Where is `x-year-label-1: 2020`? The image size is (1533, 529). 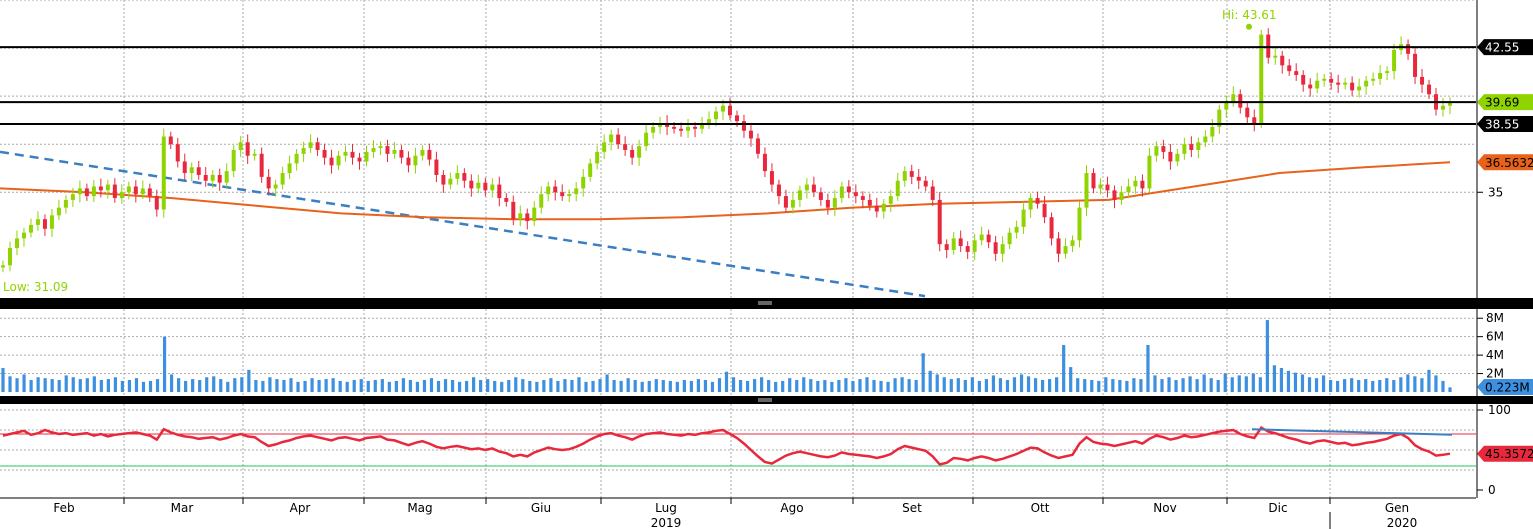
x-year-label-1: 2020 is located at coordinates (1402, 522).